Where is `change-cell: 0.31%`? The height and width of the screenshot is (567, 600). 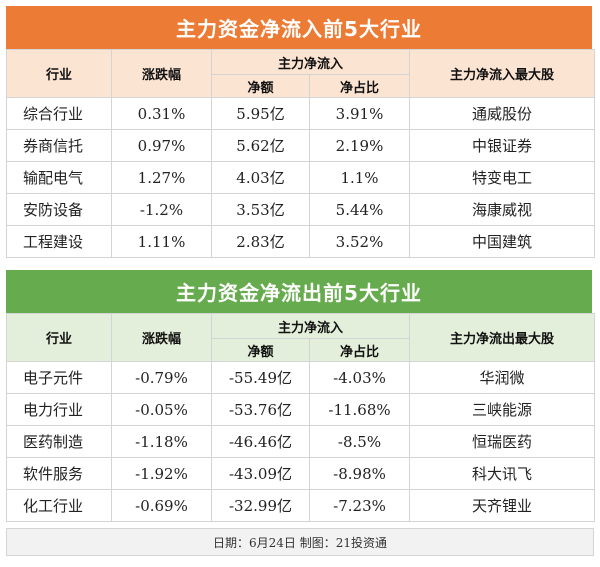
change-cell: 0.31% is located at coordinates (161, 113).